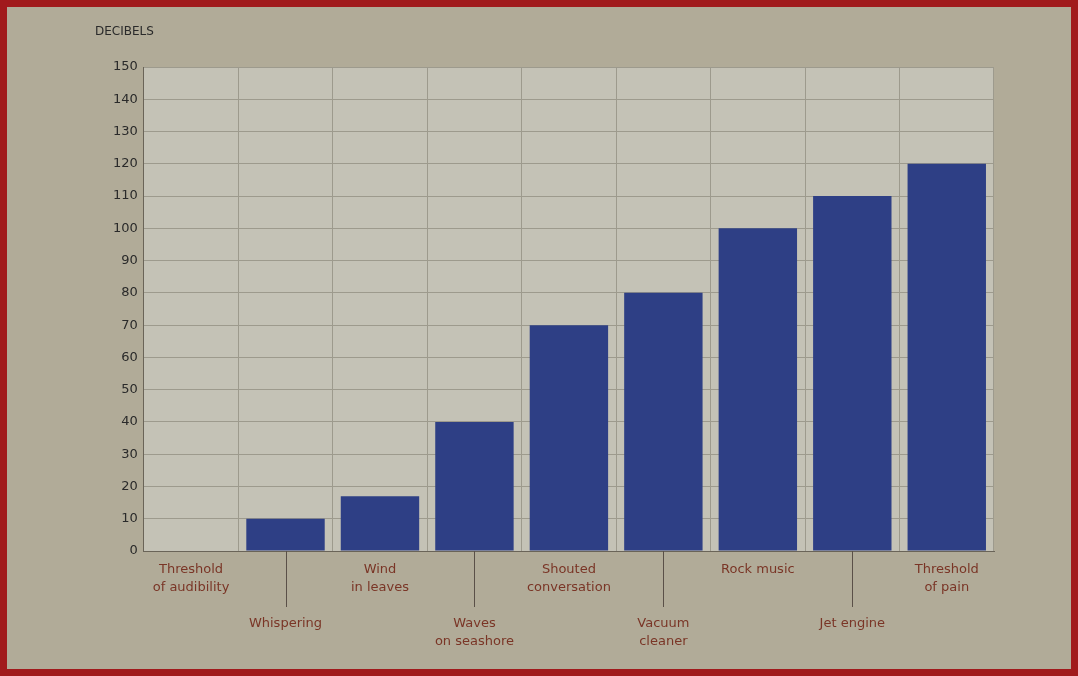 The width and height of the screenshot is (1078, 676). I want to click on y-tick-label: 80, so click(129, 292).